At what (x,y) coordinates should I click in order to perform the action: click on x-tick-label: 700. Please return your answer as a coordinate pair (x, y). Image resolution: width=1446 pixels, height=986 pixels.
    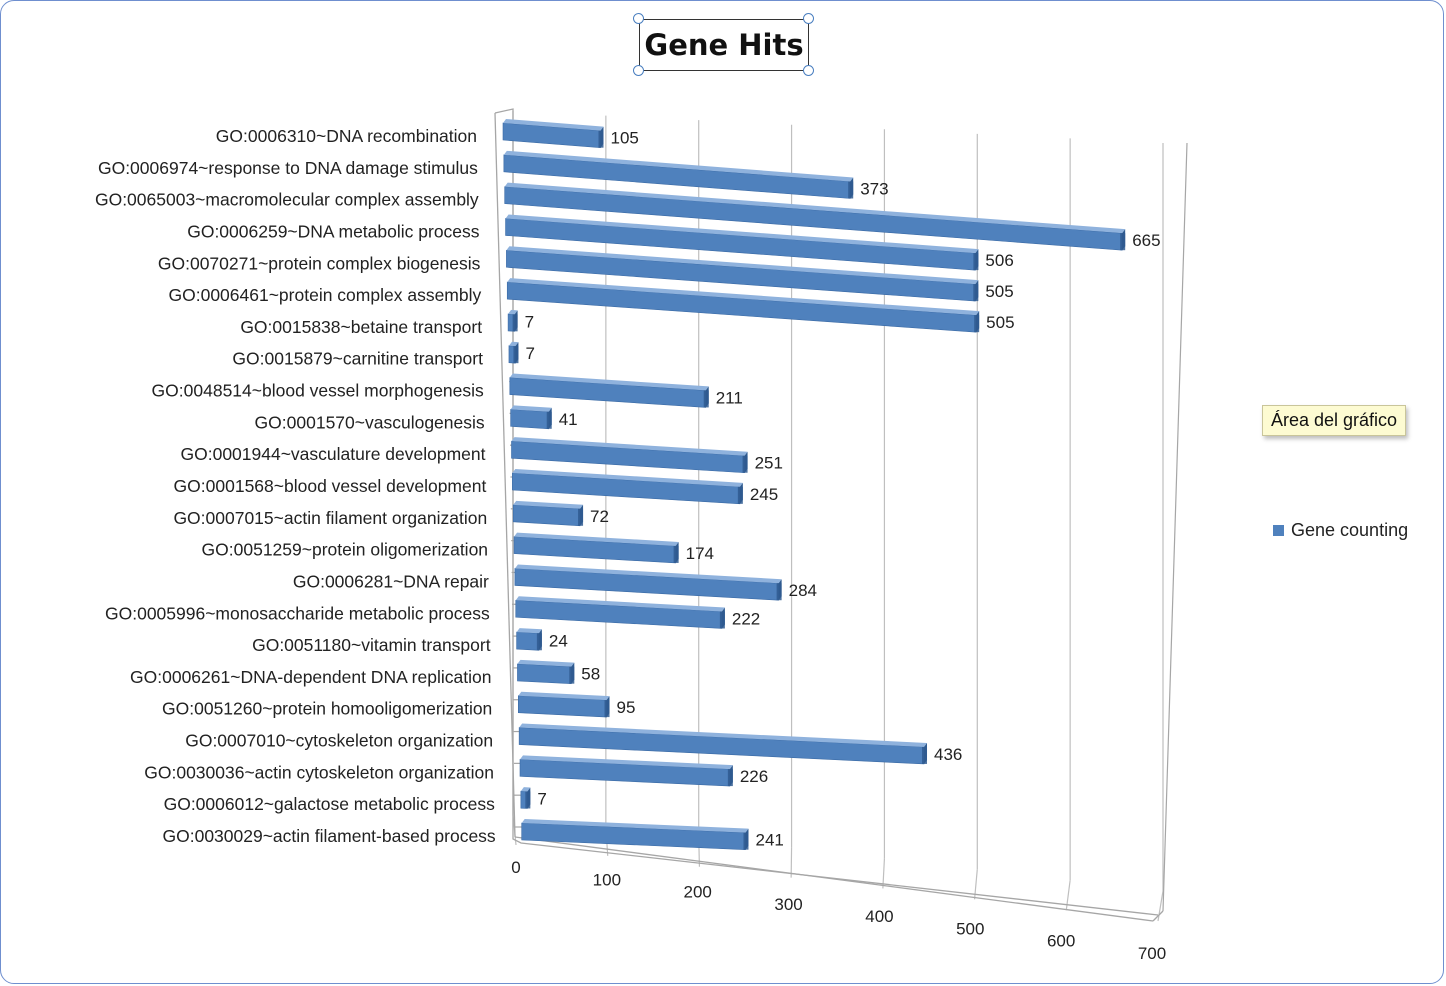
    Looking at the image, I should click on (1152, 953).